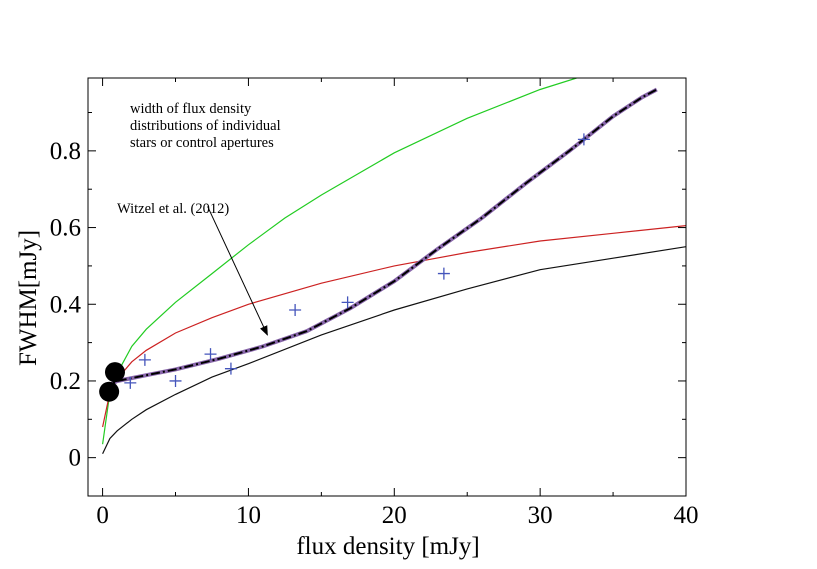 This screenshot has height=569, width=817. What do you see at coordinates (65, 381) in the screenshot?
I see `y-tick-label: 0.2` at bounding box center [65, 381].